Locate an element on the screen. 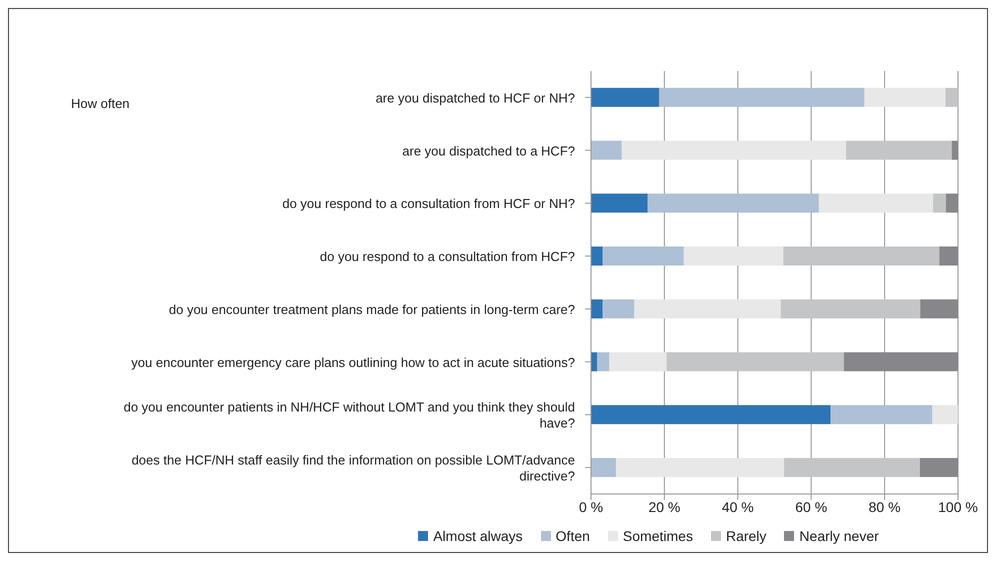 This screenshot has height=563, width=996. y-tick-label: you encounter emergency care plans outlining how to act in acute situations? is located at coordinates (353, 362).